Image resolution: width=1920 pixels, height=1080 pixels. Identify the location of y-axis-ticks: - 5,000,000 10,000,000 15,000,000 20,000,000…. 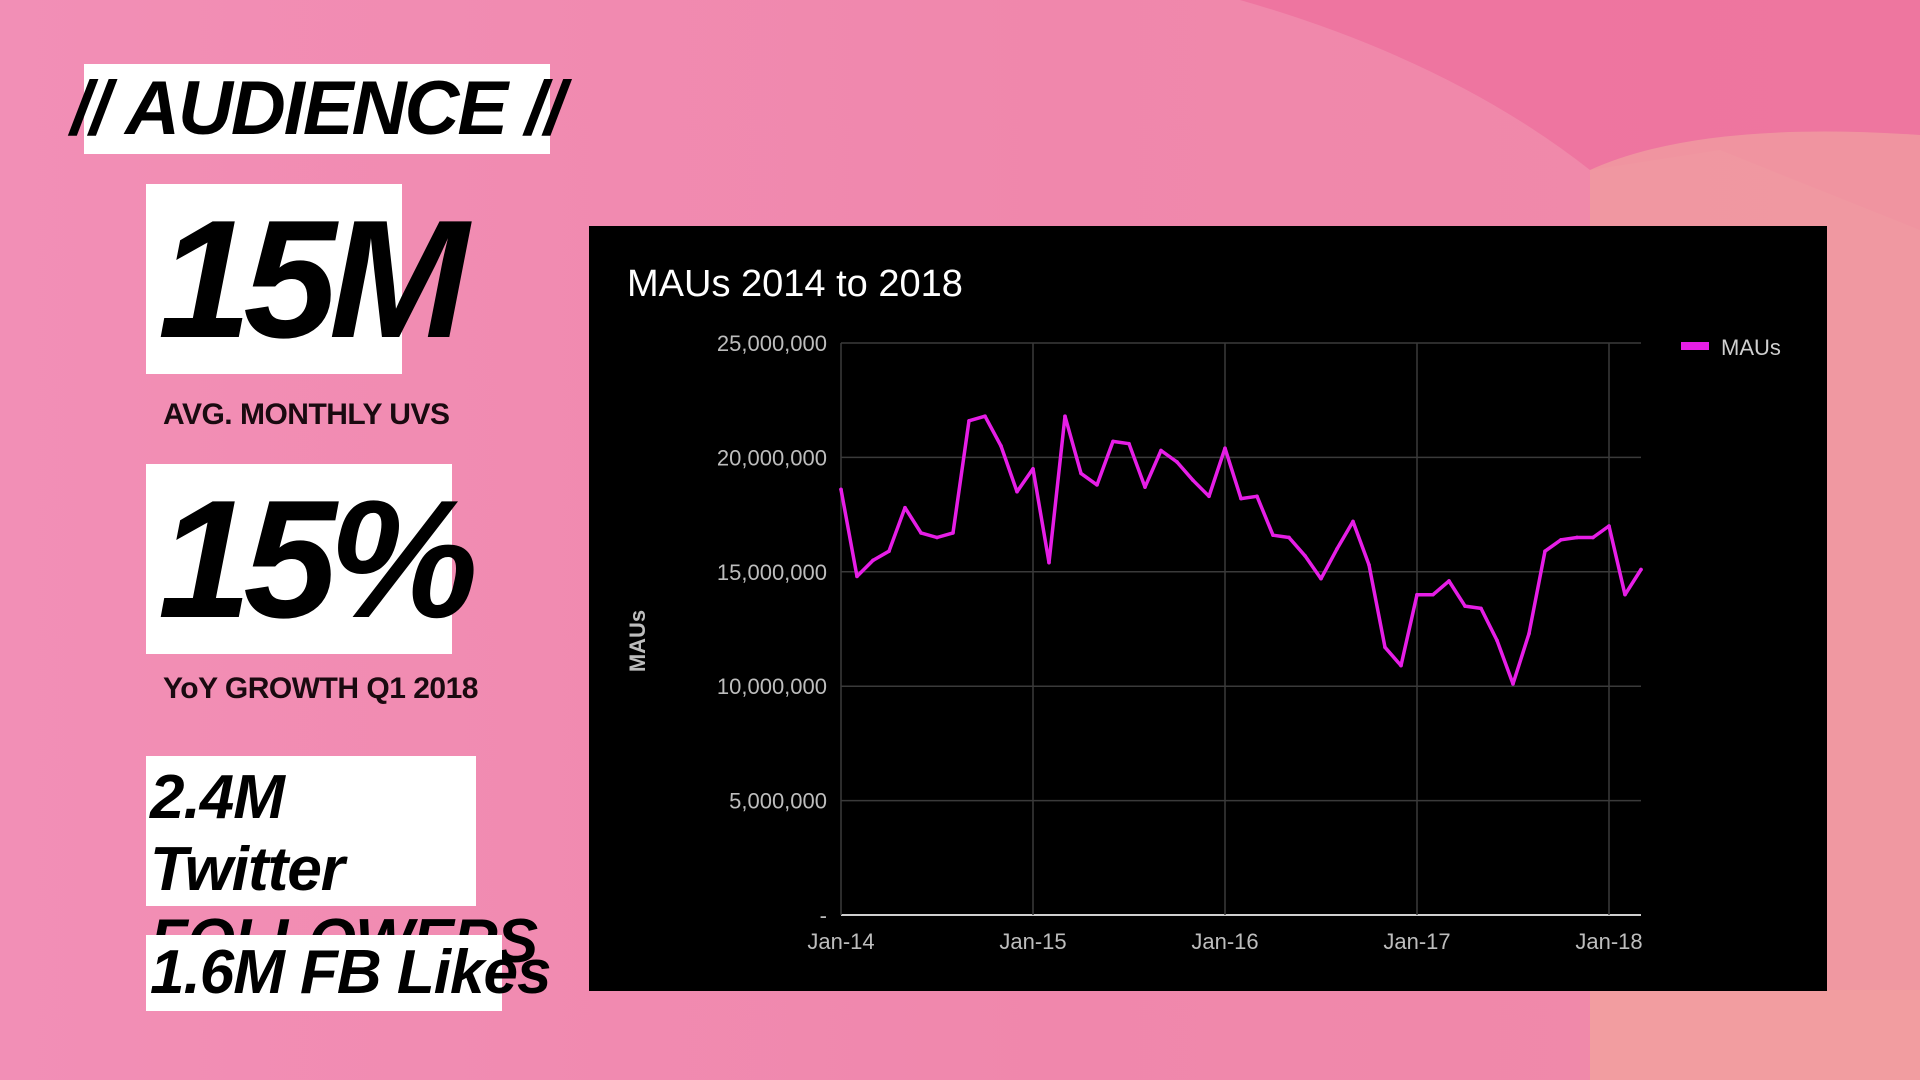
(772, 629).